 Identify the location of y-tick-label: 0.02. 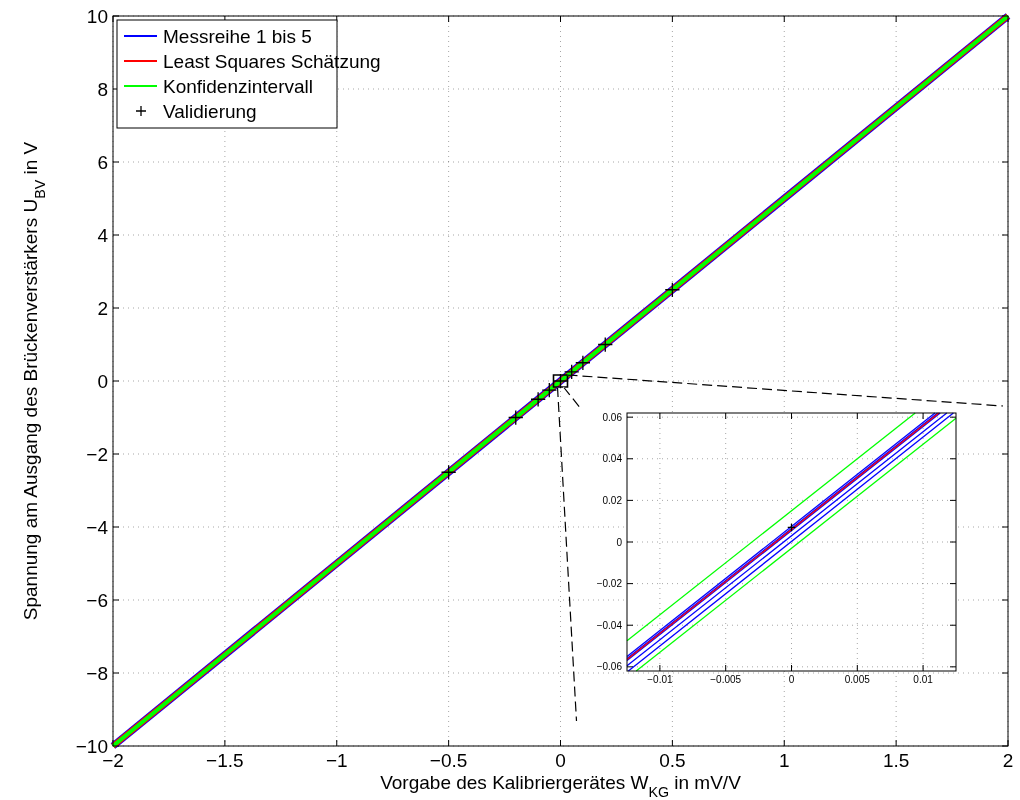
(612, 500).